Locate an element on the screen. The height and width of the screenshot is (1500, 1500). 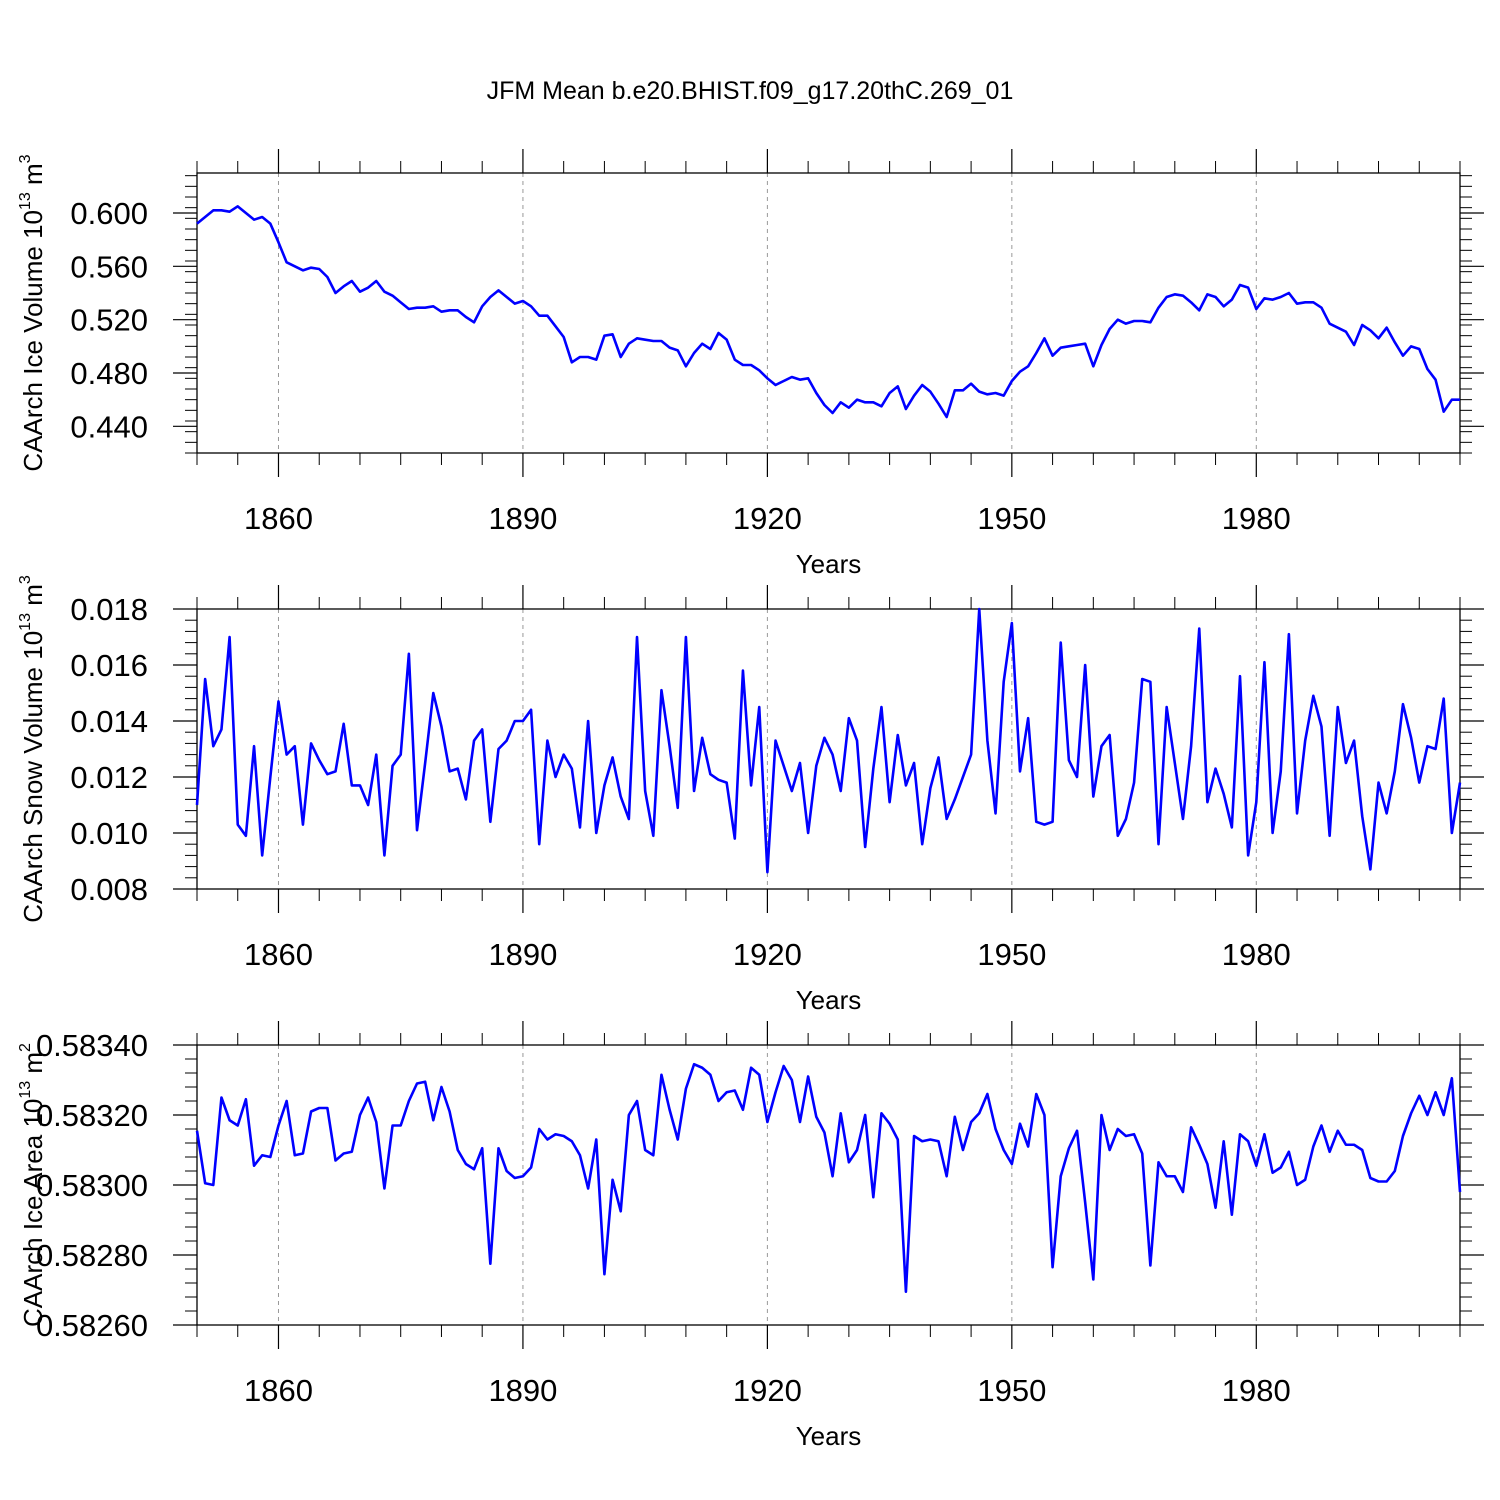
y-tick-label: 0.018 is located at coordinates (109, 609).